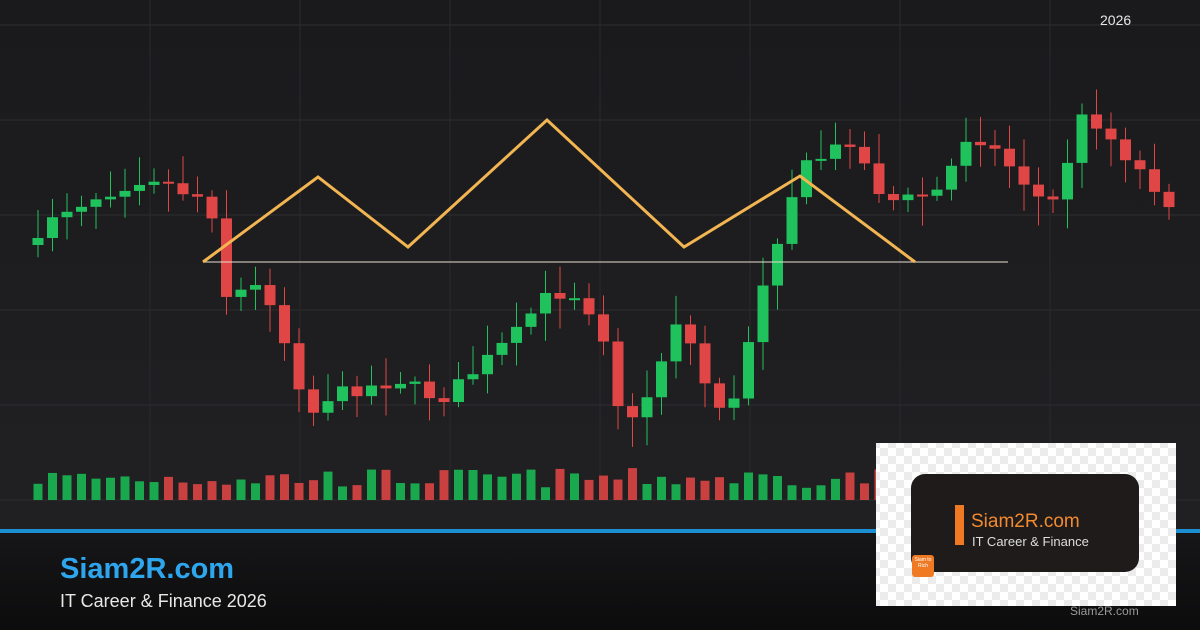 This screenshot has height=630, width=1200. I want to click on logo-badge-text-wrap: Siam to Rich, so click(923, 563).